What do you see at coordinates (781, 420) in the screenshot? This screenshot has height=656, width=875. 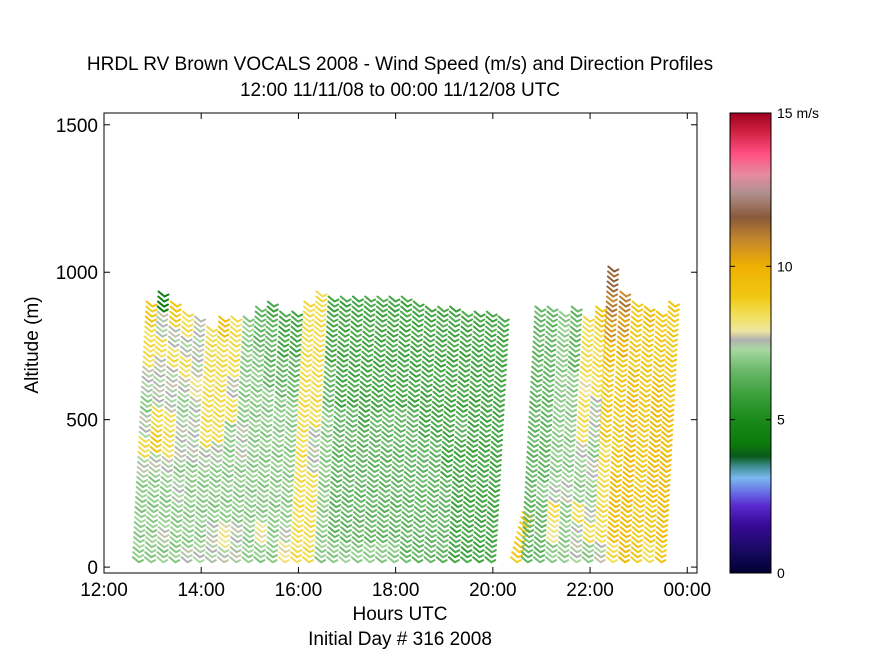 I see `colorbar-tick-label: 5` at bounding box center [781, 420].